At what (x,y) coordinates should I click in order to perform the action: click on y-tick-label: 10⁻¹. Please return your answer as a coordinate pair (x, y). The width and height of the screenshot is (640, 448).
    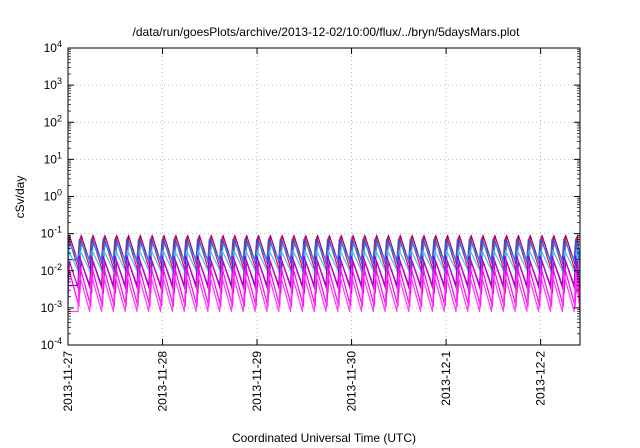
    Looking at the image, I should click on (51, 233).